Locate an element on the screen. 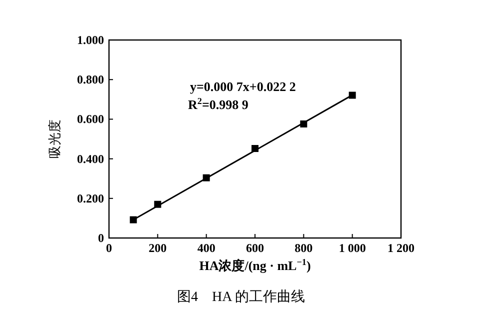 The image size is (482, 328). y-tick-label: 0.200 is located at coordinates (90, 198).